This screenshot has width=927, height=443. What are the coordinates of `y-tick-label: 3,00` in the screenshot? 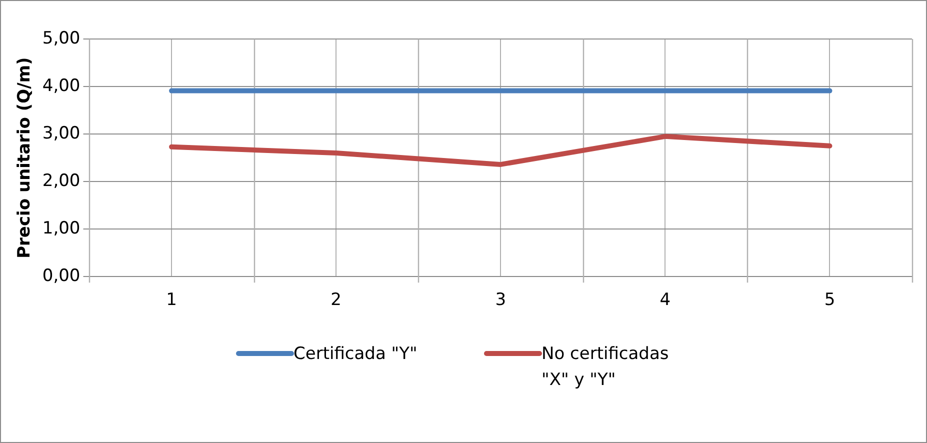 It's located at (61, 133).